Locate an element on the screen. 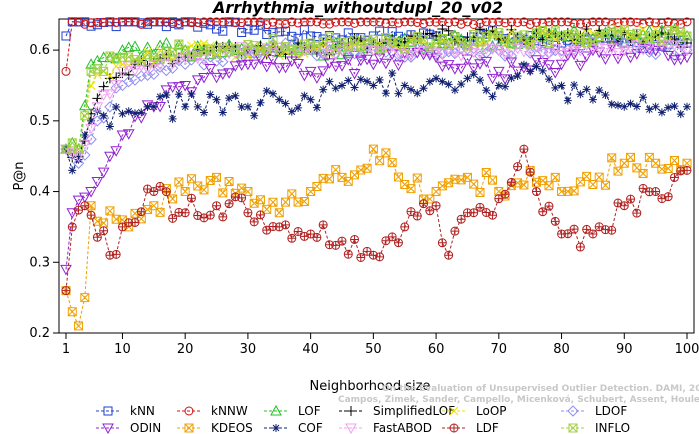 This screenshot has height=434, width=699. legend-label: INFLO is located at coordinates (612, 427).